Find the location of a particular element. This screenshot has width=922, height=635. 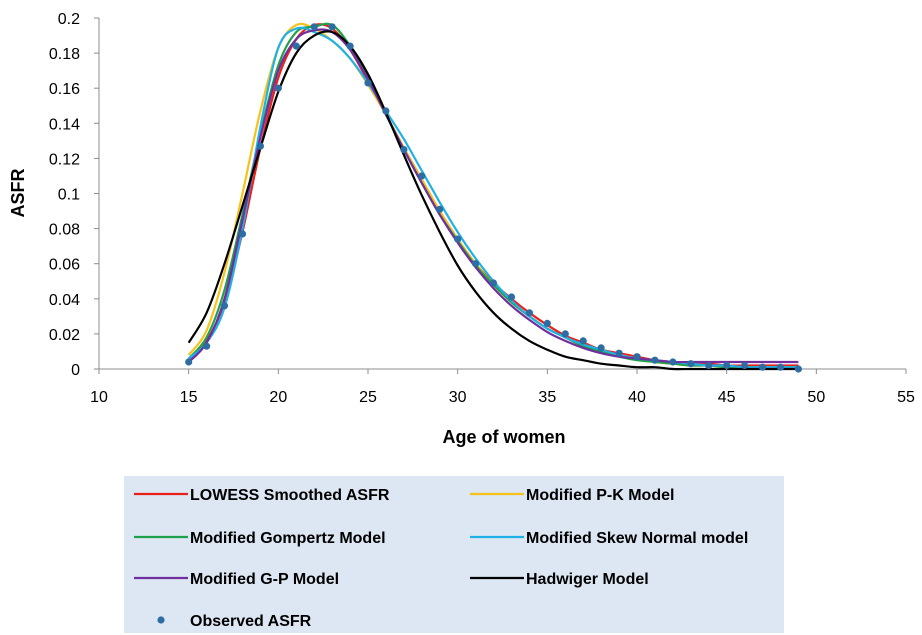

legend-label: LOWESS Smoothed ASFR is located at coordinates (290, 495).